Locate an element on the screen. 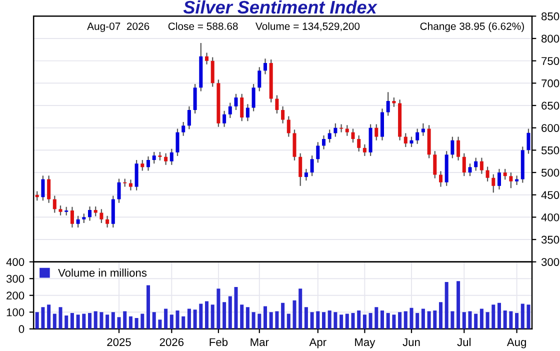  x-tick-label: Mar is located at coordinates (259, 342).